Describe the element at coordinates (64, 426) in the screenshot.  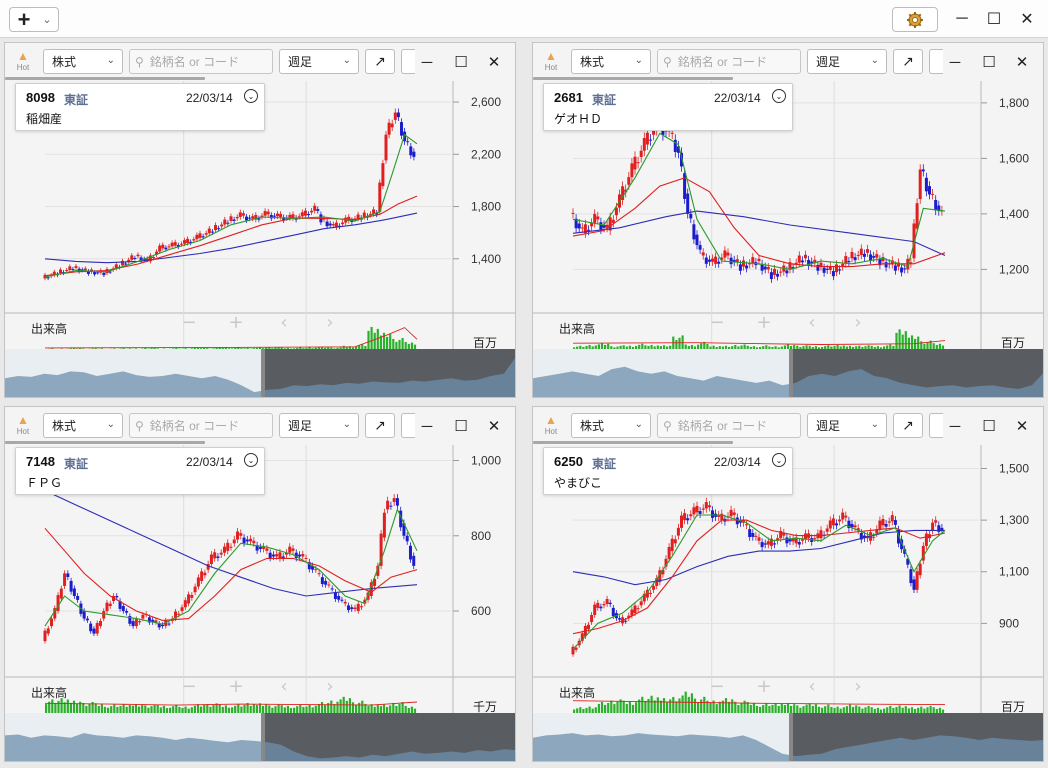
I see `market-select-value: 株式` at that location.